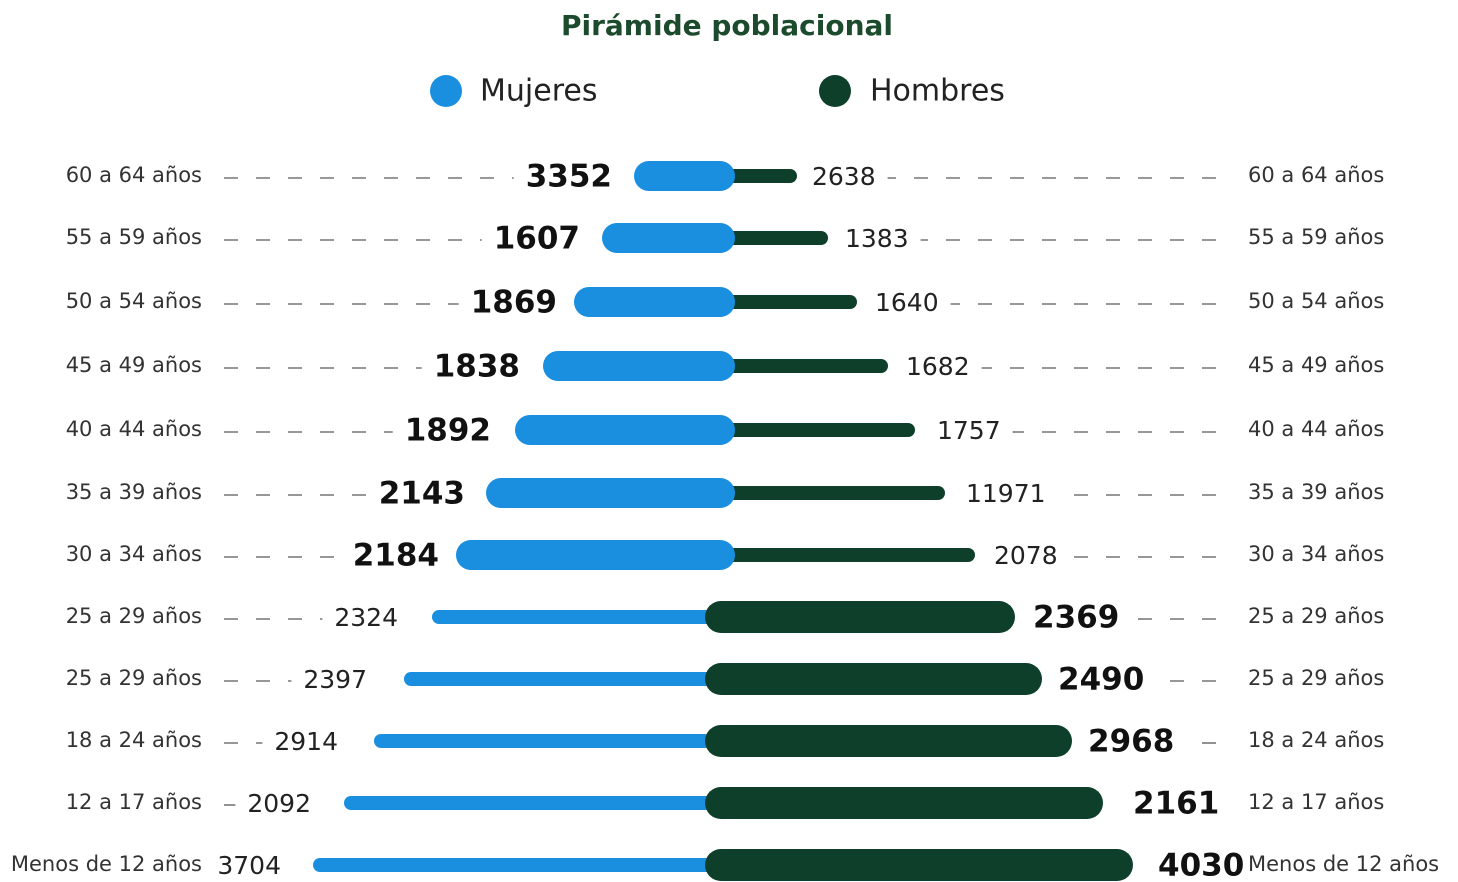 The width and height of the screenshot is (1458, 882). I want to click on men-value: 1757, so click(969, 430).